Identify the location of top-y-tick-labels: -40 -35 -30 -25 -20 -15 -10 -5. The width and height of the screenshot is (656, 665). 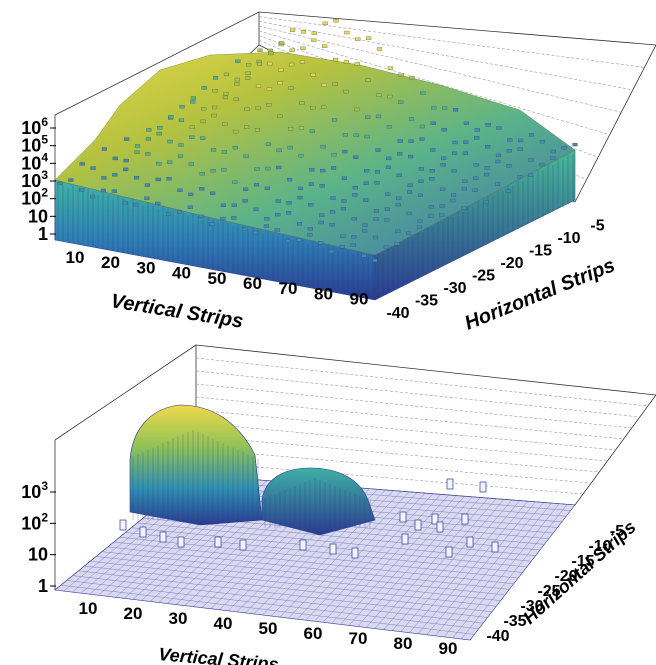
(495, 270).